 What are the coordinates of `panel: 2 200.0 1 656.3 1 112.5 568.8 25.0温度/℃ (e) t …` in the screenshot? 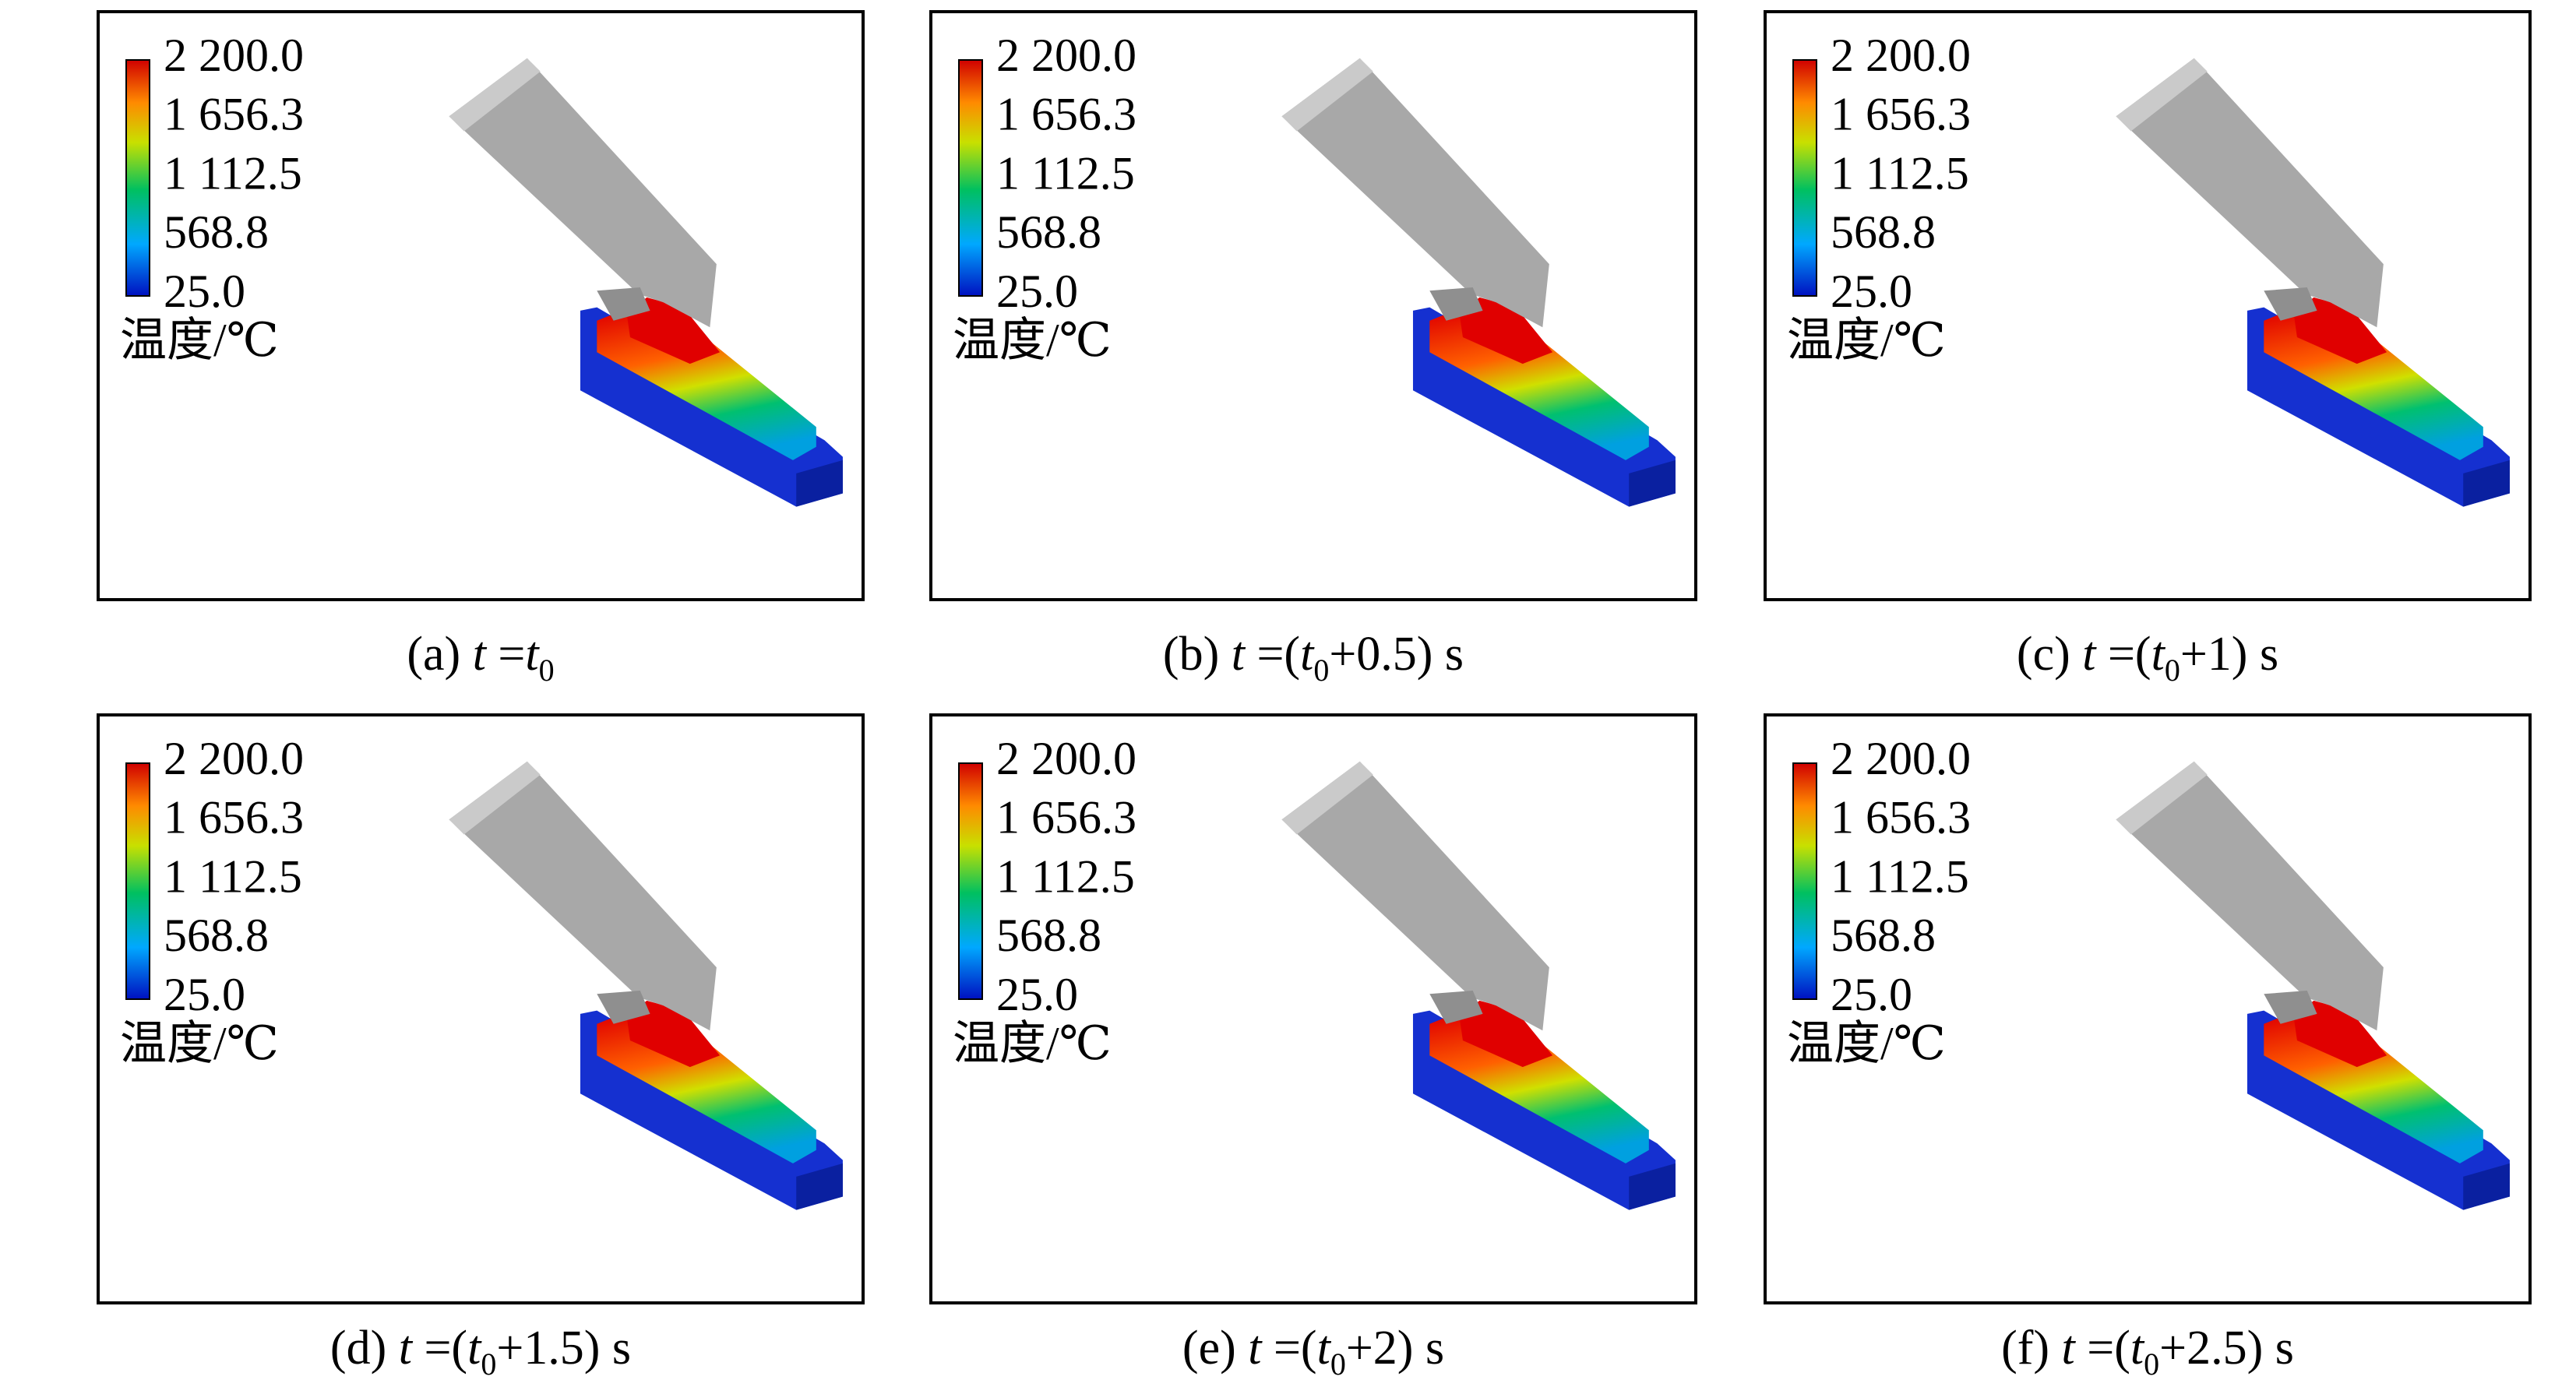 It's located at (1313, 1046).